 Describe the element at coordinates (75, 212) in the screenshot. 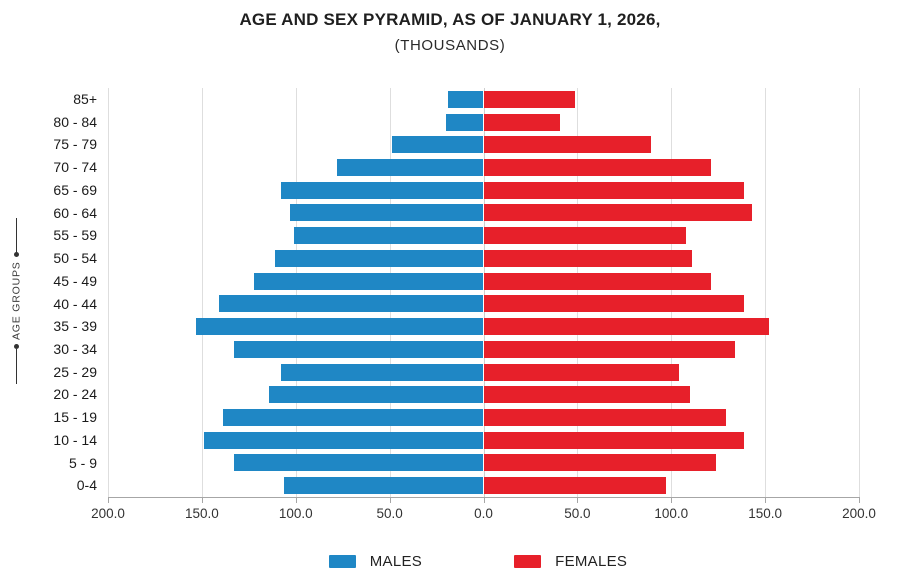

I see `age-group-label: 60 - 64` at that location.